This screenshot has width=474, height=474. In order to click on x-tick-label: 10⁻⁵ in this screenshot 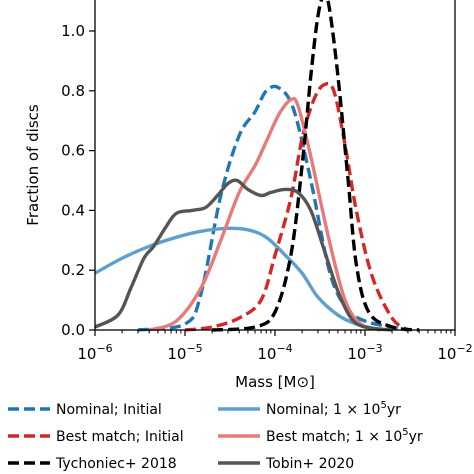, I will do `click(184, 352)`.